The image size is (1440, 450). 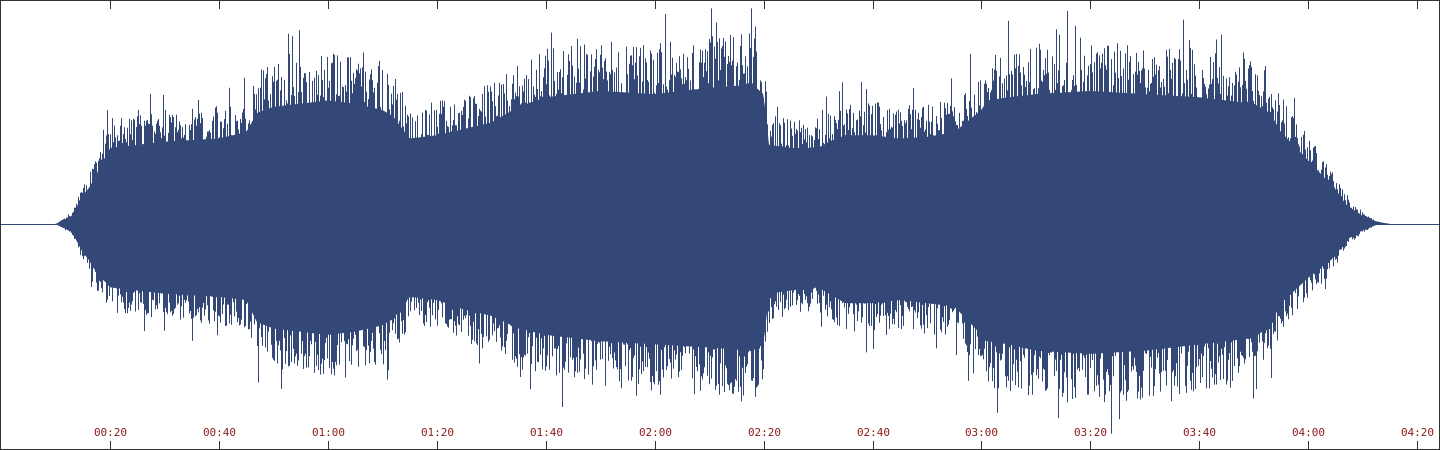 I want to click on time-tick-label: 04:00, so click(x=1308, y=432).